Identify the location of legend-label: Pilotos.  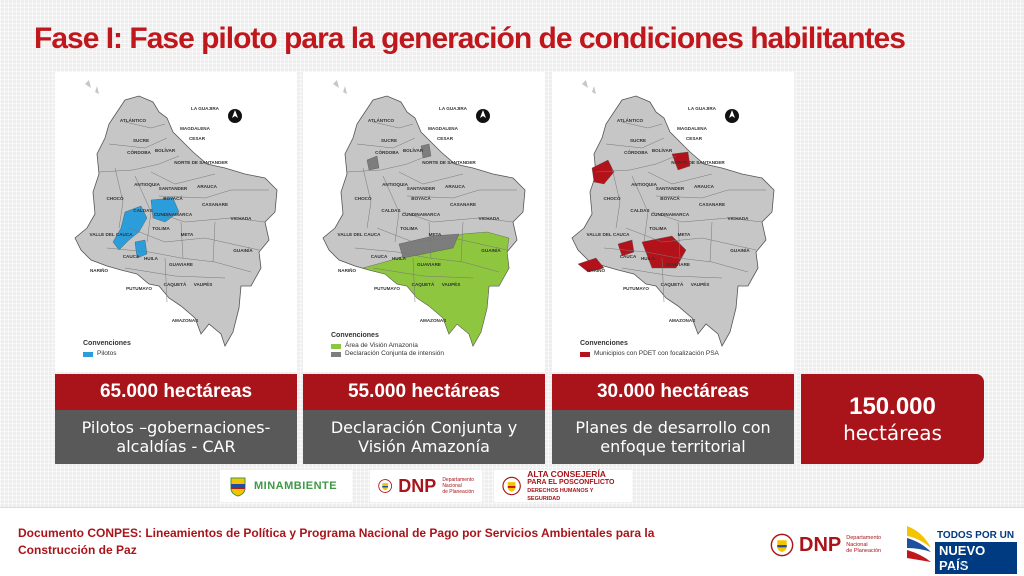
(107, 353).